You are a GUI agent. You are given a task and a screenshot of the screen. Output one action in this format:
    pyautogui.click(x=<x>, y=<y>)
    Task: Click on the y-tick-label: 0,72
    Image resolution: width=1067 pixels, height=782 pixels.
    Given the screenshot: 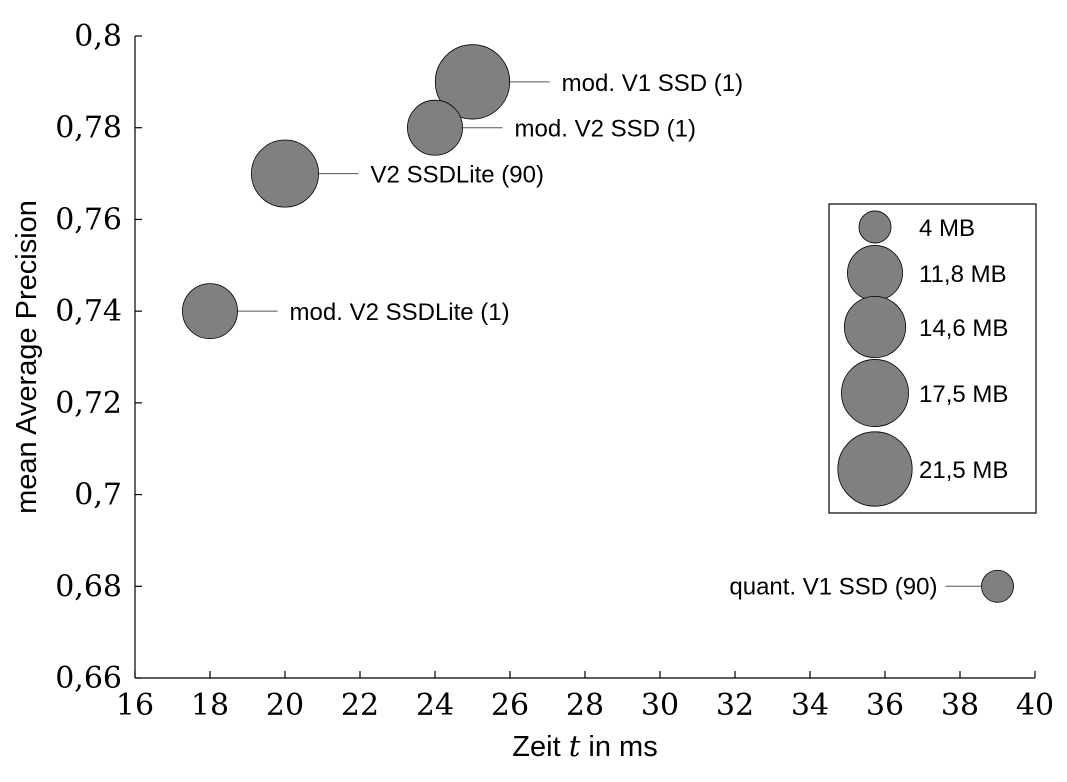 What is the action you would take?
    pyautogui.click(x=88, y=403)
    